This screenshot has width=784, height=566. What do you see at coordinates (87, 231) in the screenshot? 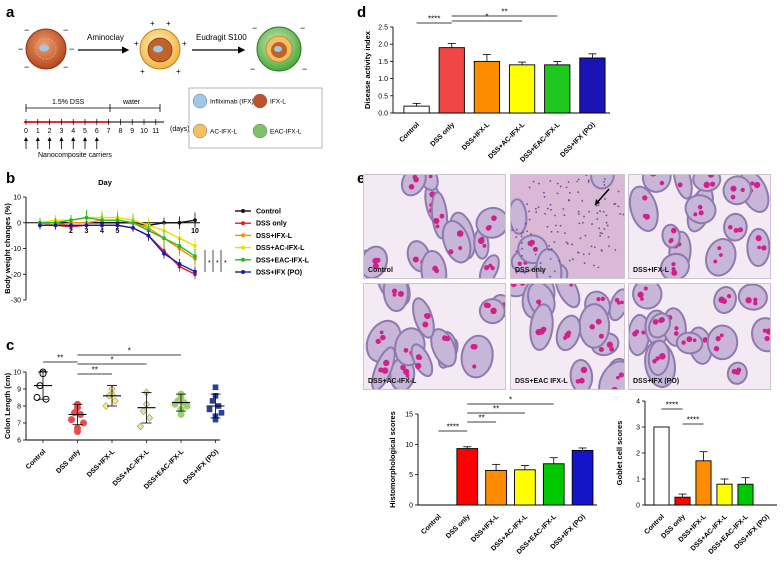
I see `b-x-tick-label: 3` at bounding box center [87, 231].